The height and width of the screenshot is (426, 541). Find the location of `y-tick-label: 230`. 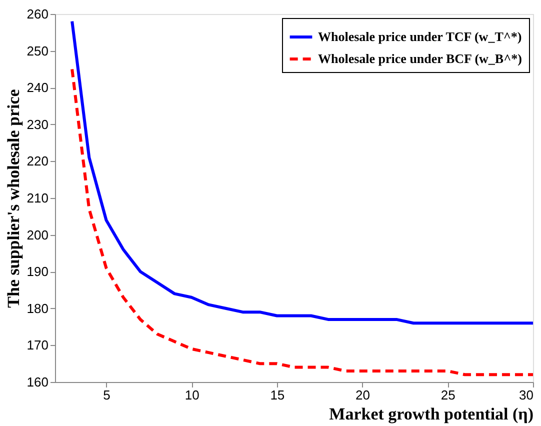

y-tick-label: 230 is located at coordinates (37, 124).